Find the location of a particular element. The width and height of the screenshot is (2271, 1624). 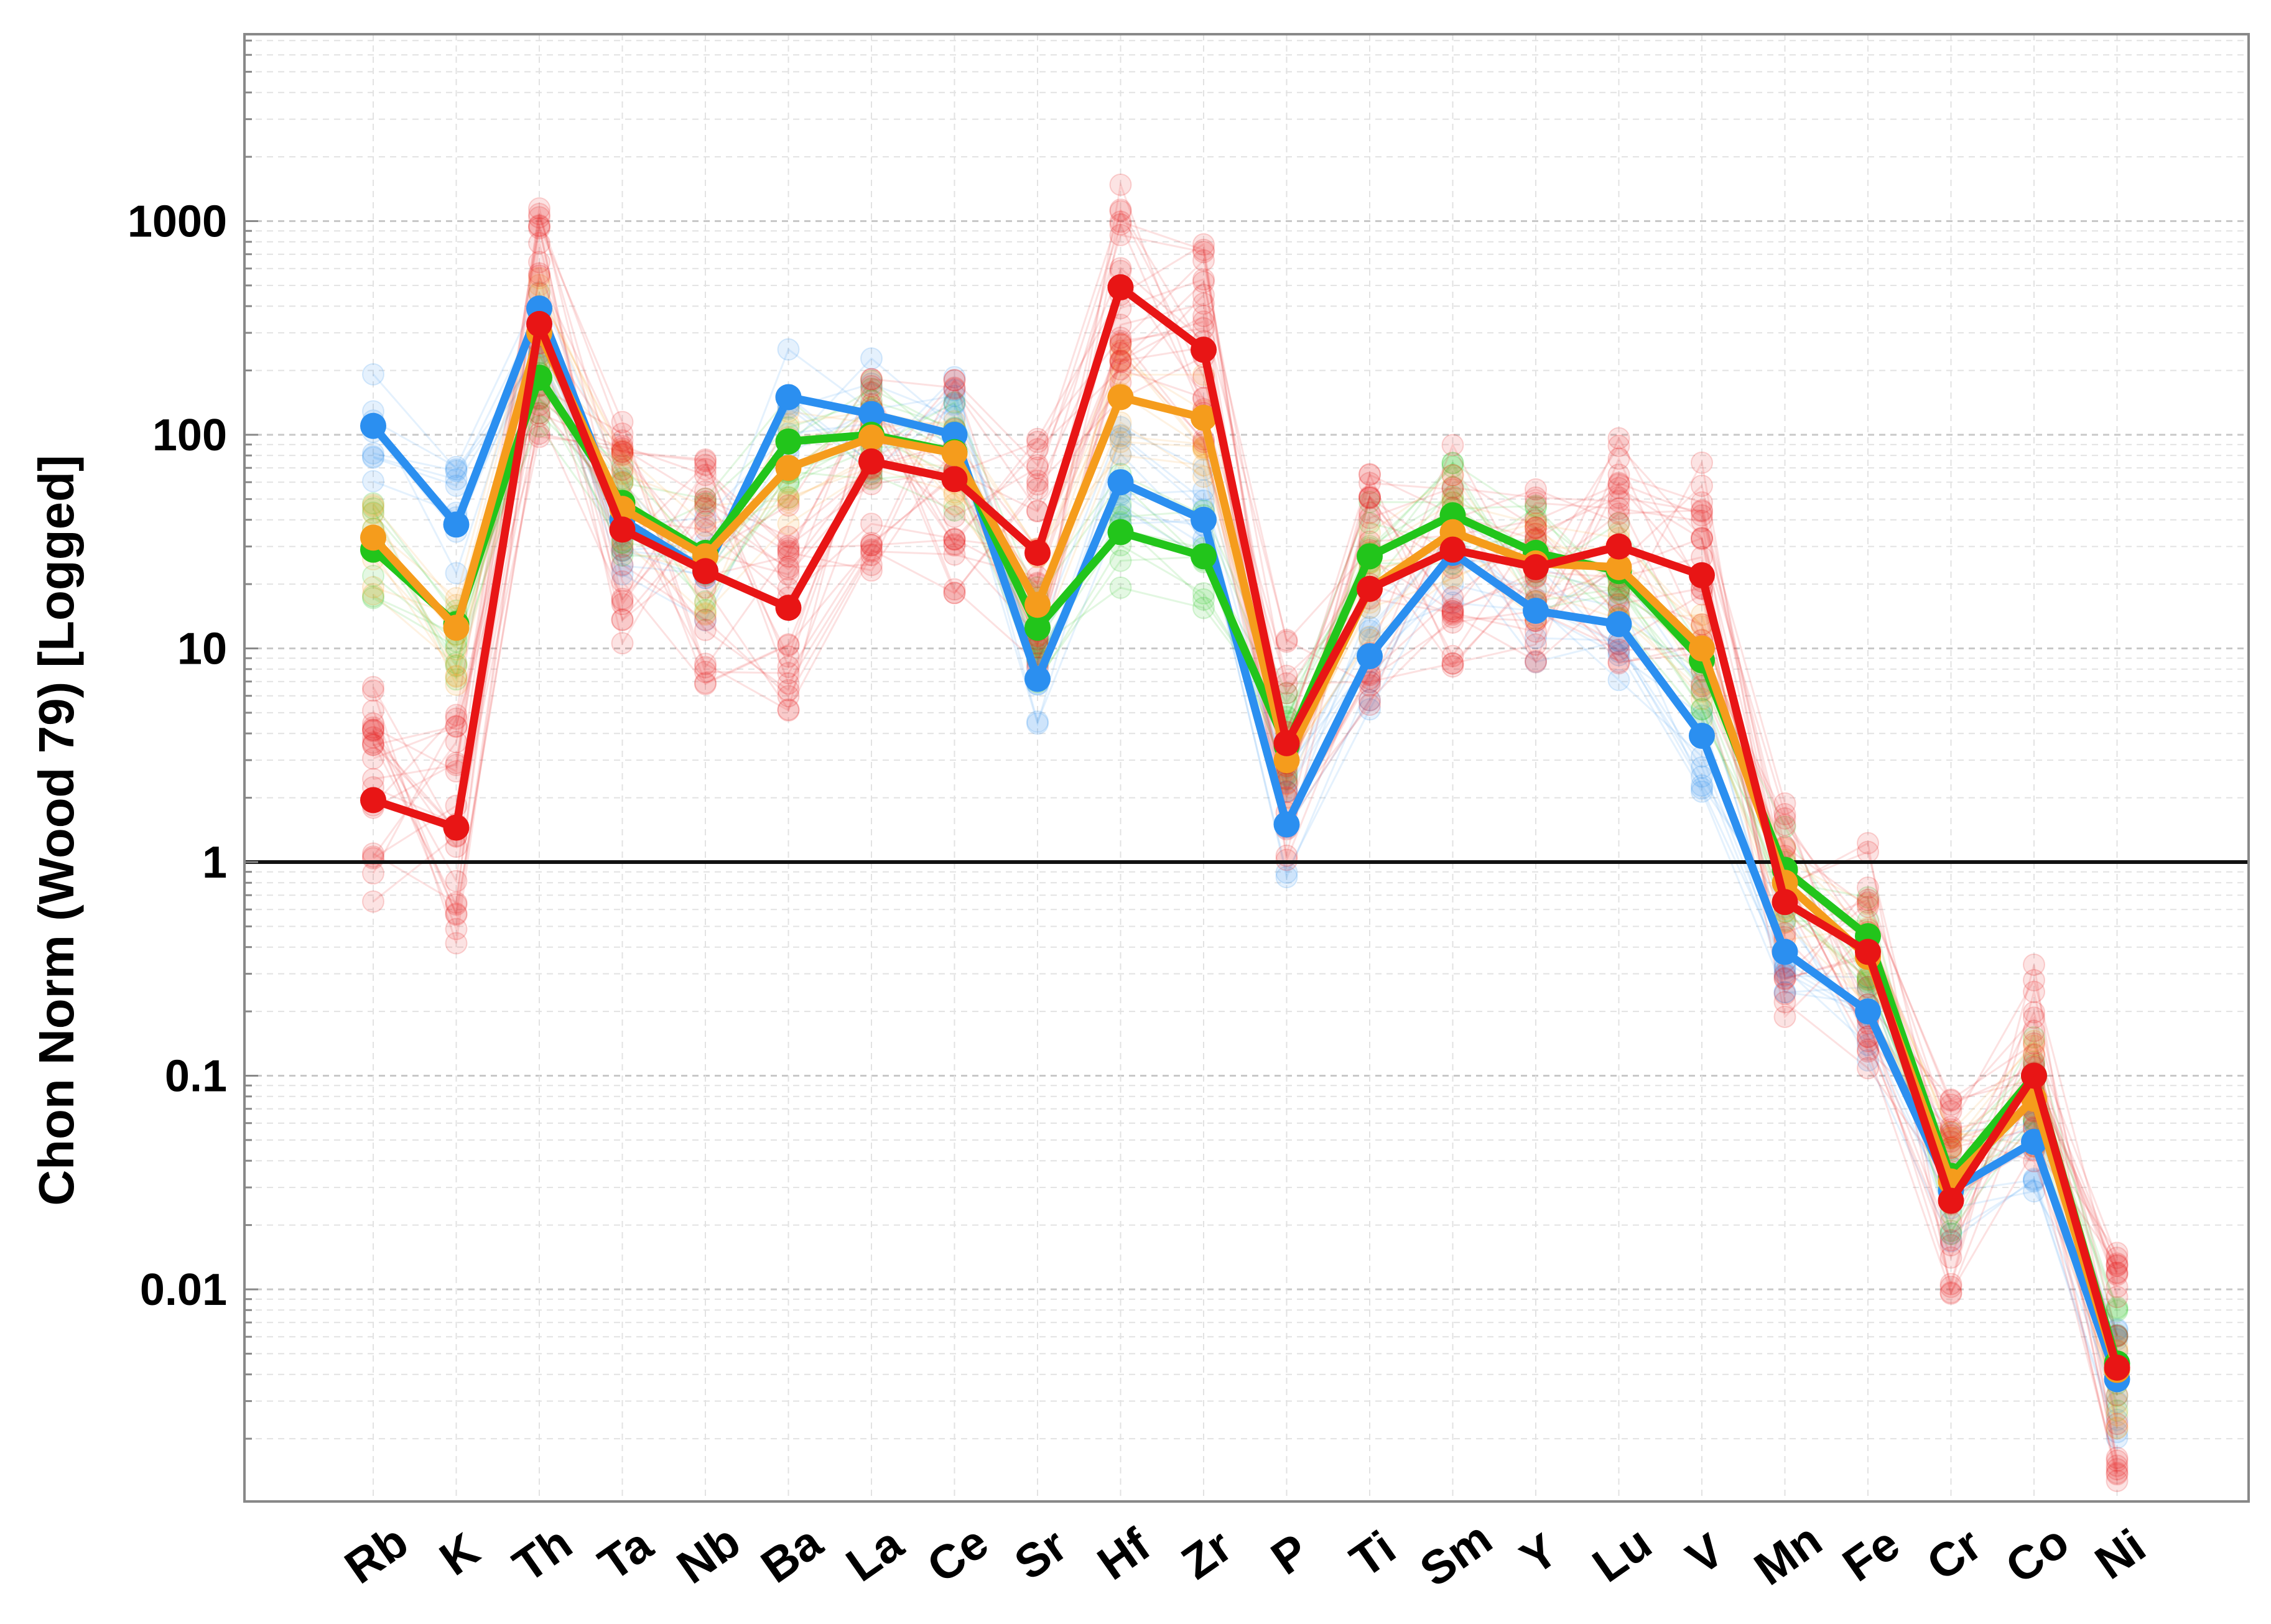

x-tick-label-sm: Sm is located at coordinates (1456, 1554).